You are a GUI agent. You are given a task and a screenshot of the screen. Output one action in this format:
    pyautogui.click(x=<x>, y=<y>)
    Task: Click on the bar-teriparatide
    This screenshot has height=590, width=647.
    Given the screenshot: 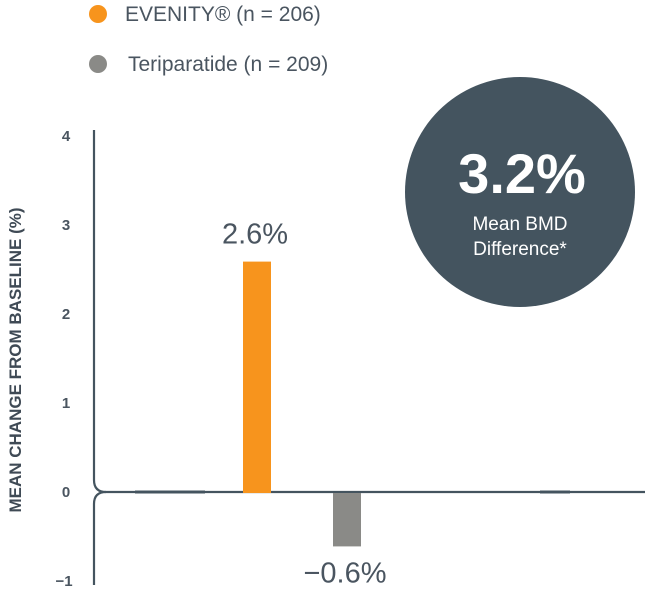 What is the action you would take?
    pyautogui.click(x=347, y=520)
    